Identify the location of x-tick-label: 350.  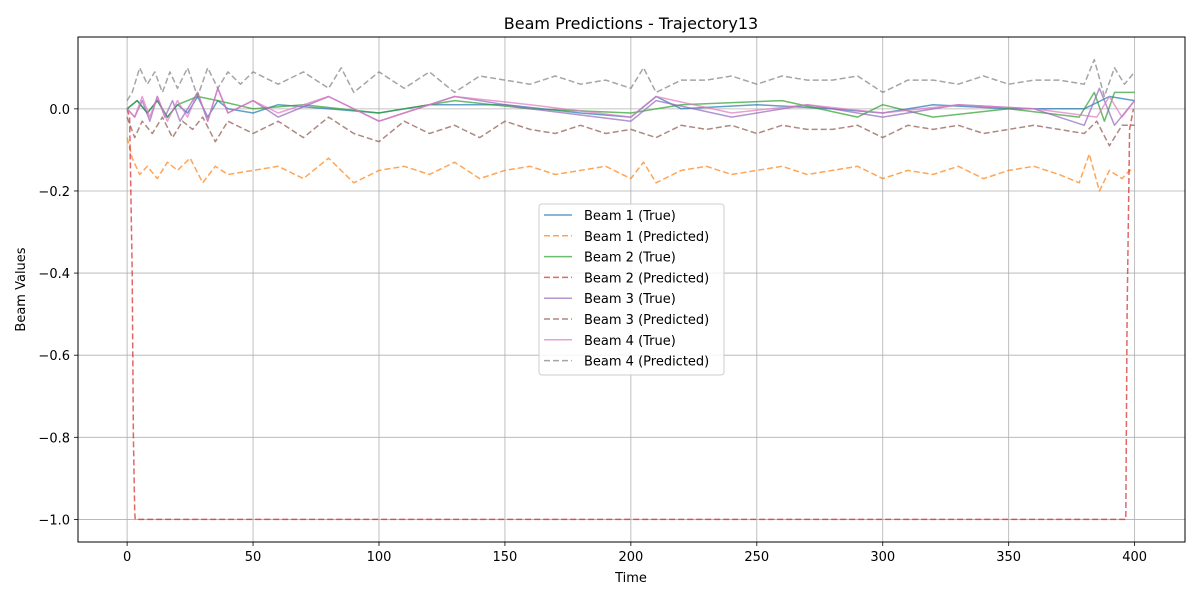
(1008, 557).